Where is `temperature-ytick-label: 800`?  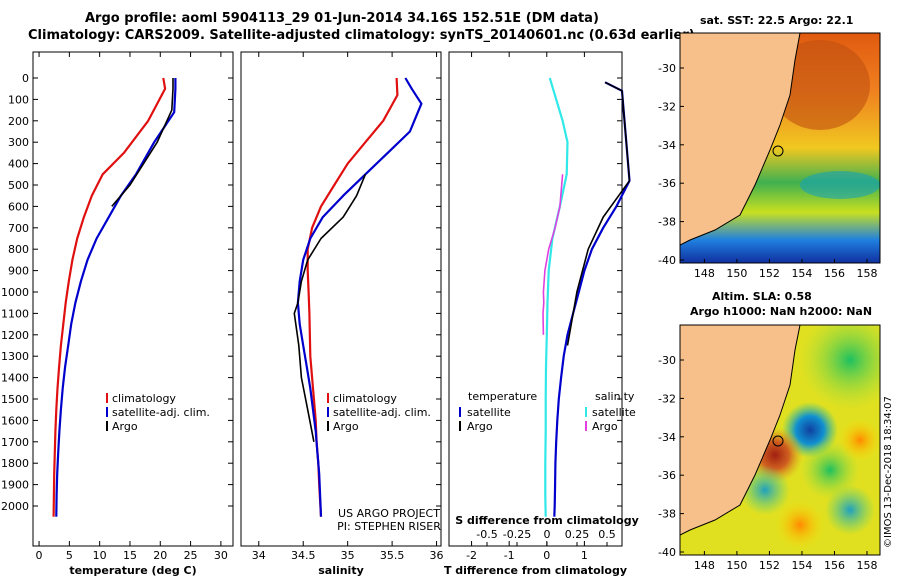 temperature-ytick-label: 800 is located at coordinates (18, 249).